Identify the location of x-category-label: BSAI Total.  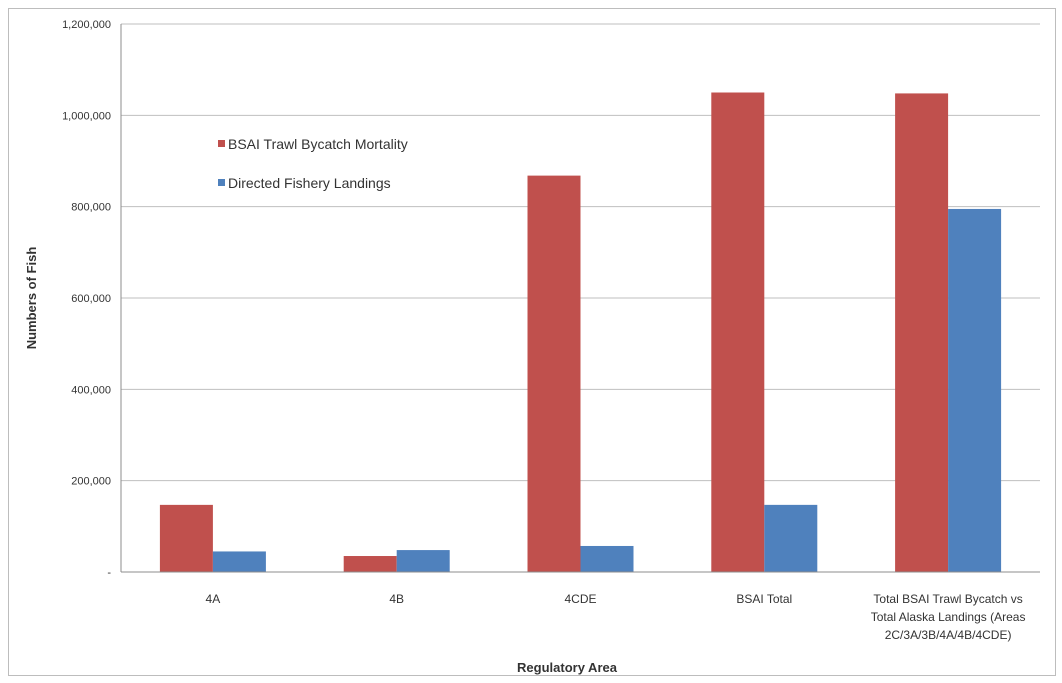
(764, 599).